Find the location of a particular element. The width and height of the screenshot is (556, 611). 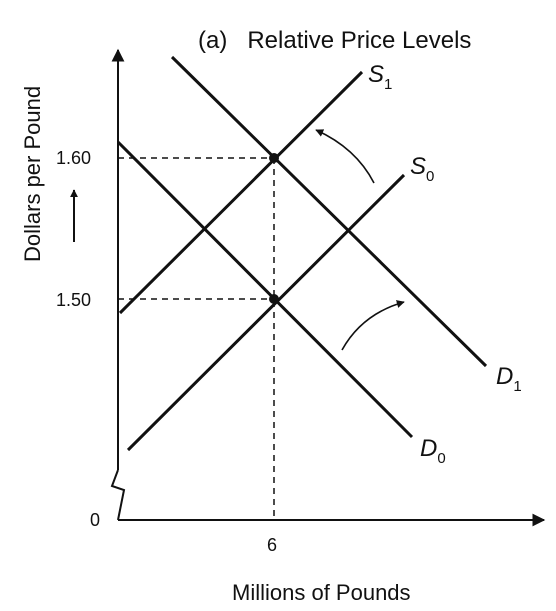

curve-label-s0: S0 is located at coordinates (422, 169).